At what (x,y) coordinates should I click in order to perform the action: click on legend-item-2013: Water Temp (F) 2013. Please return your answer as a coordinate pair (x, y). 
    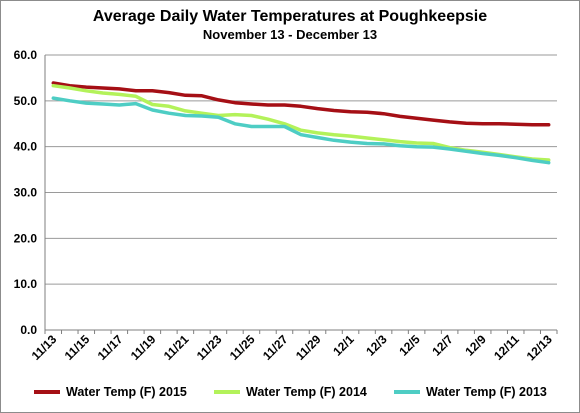
    Looking at the image, I should click on (470, 392).